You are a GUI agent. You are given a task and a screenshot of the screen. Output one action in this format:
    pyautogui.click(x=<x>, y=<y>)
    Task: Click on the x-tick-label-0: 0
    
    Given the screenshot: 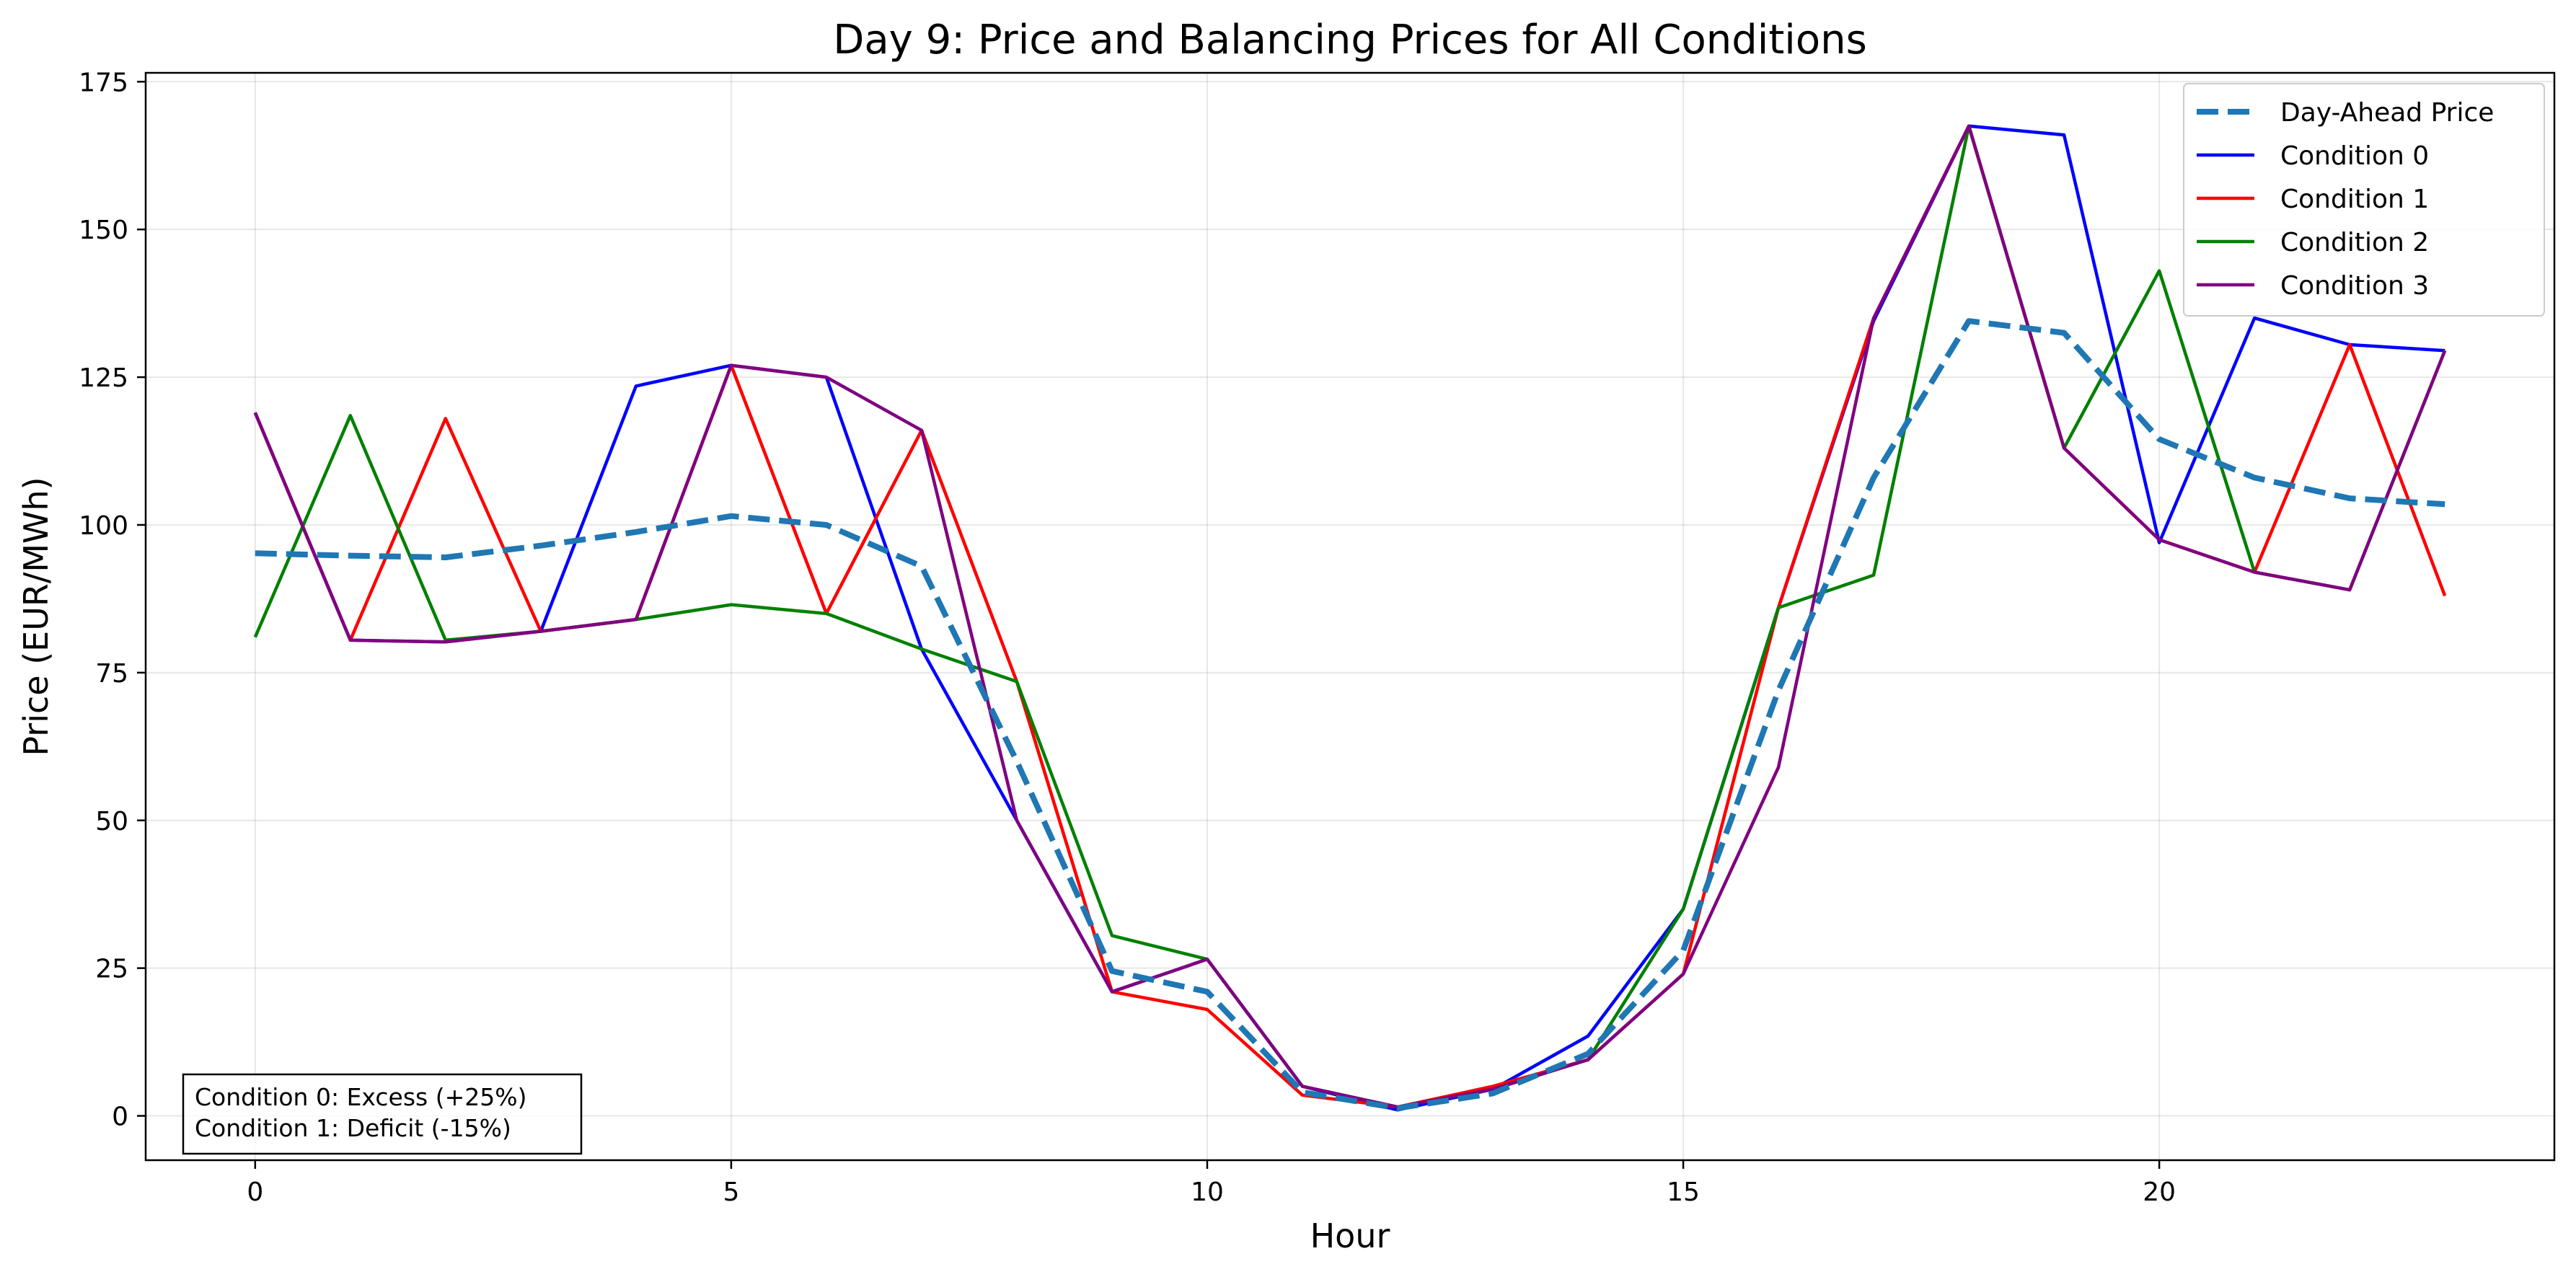 What is the action you would take?
    pyautogui.click(x=255, y=1192)
    